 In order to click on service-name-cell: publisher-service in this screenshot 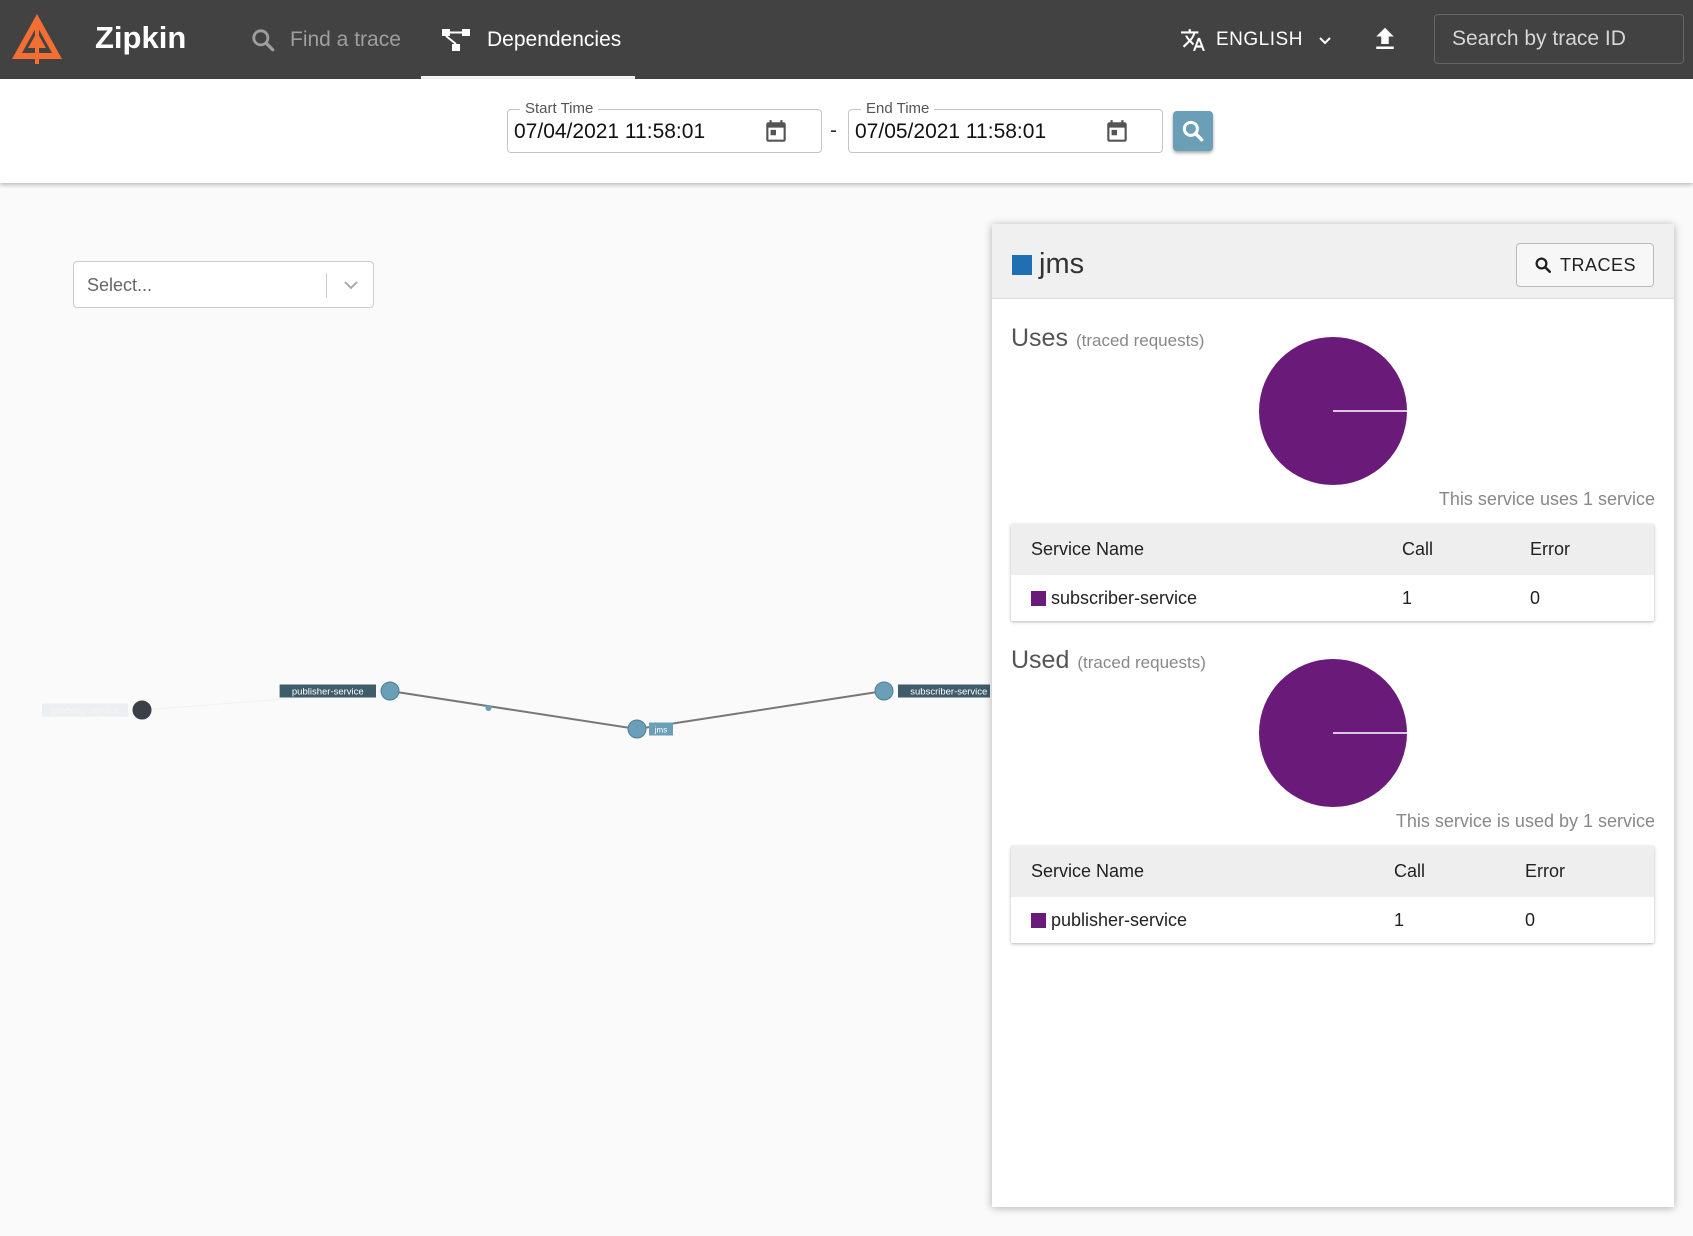, I will do `click(1109, 920)`.